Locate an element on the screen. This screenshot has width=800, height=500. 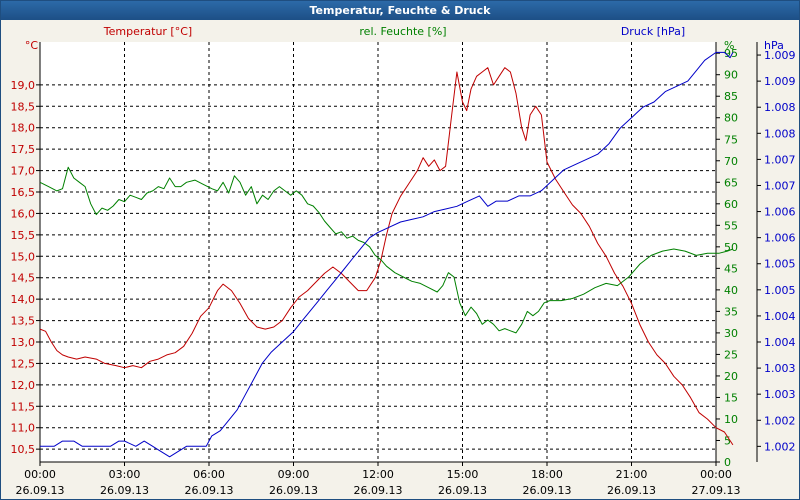
temperature-tick-label: 16,0 is located at coordinates (23, 213).